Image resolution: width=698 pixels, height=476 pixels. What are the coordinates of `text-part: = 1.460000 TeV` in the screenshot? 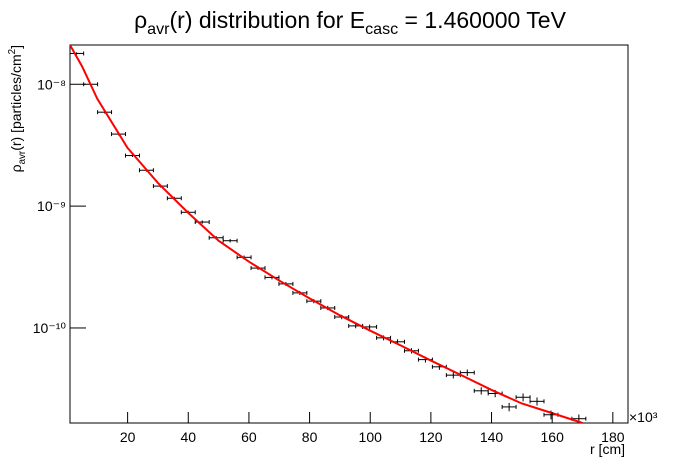 It's located at (482, 20).